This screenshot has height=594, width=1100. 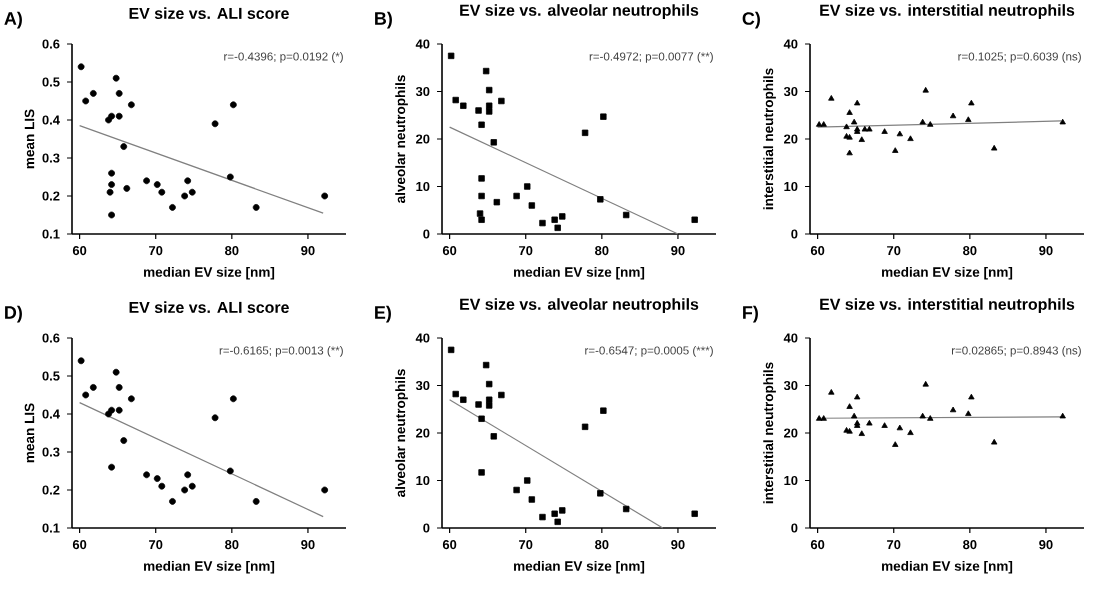 I want to click on text: D), so click(x=13, y=314).